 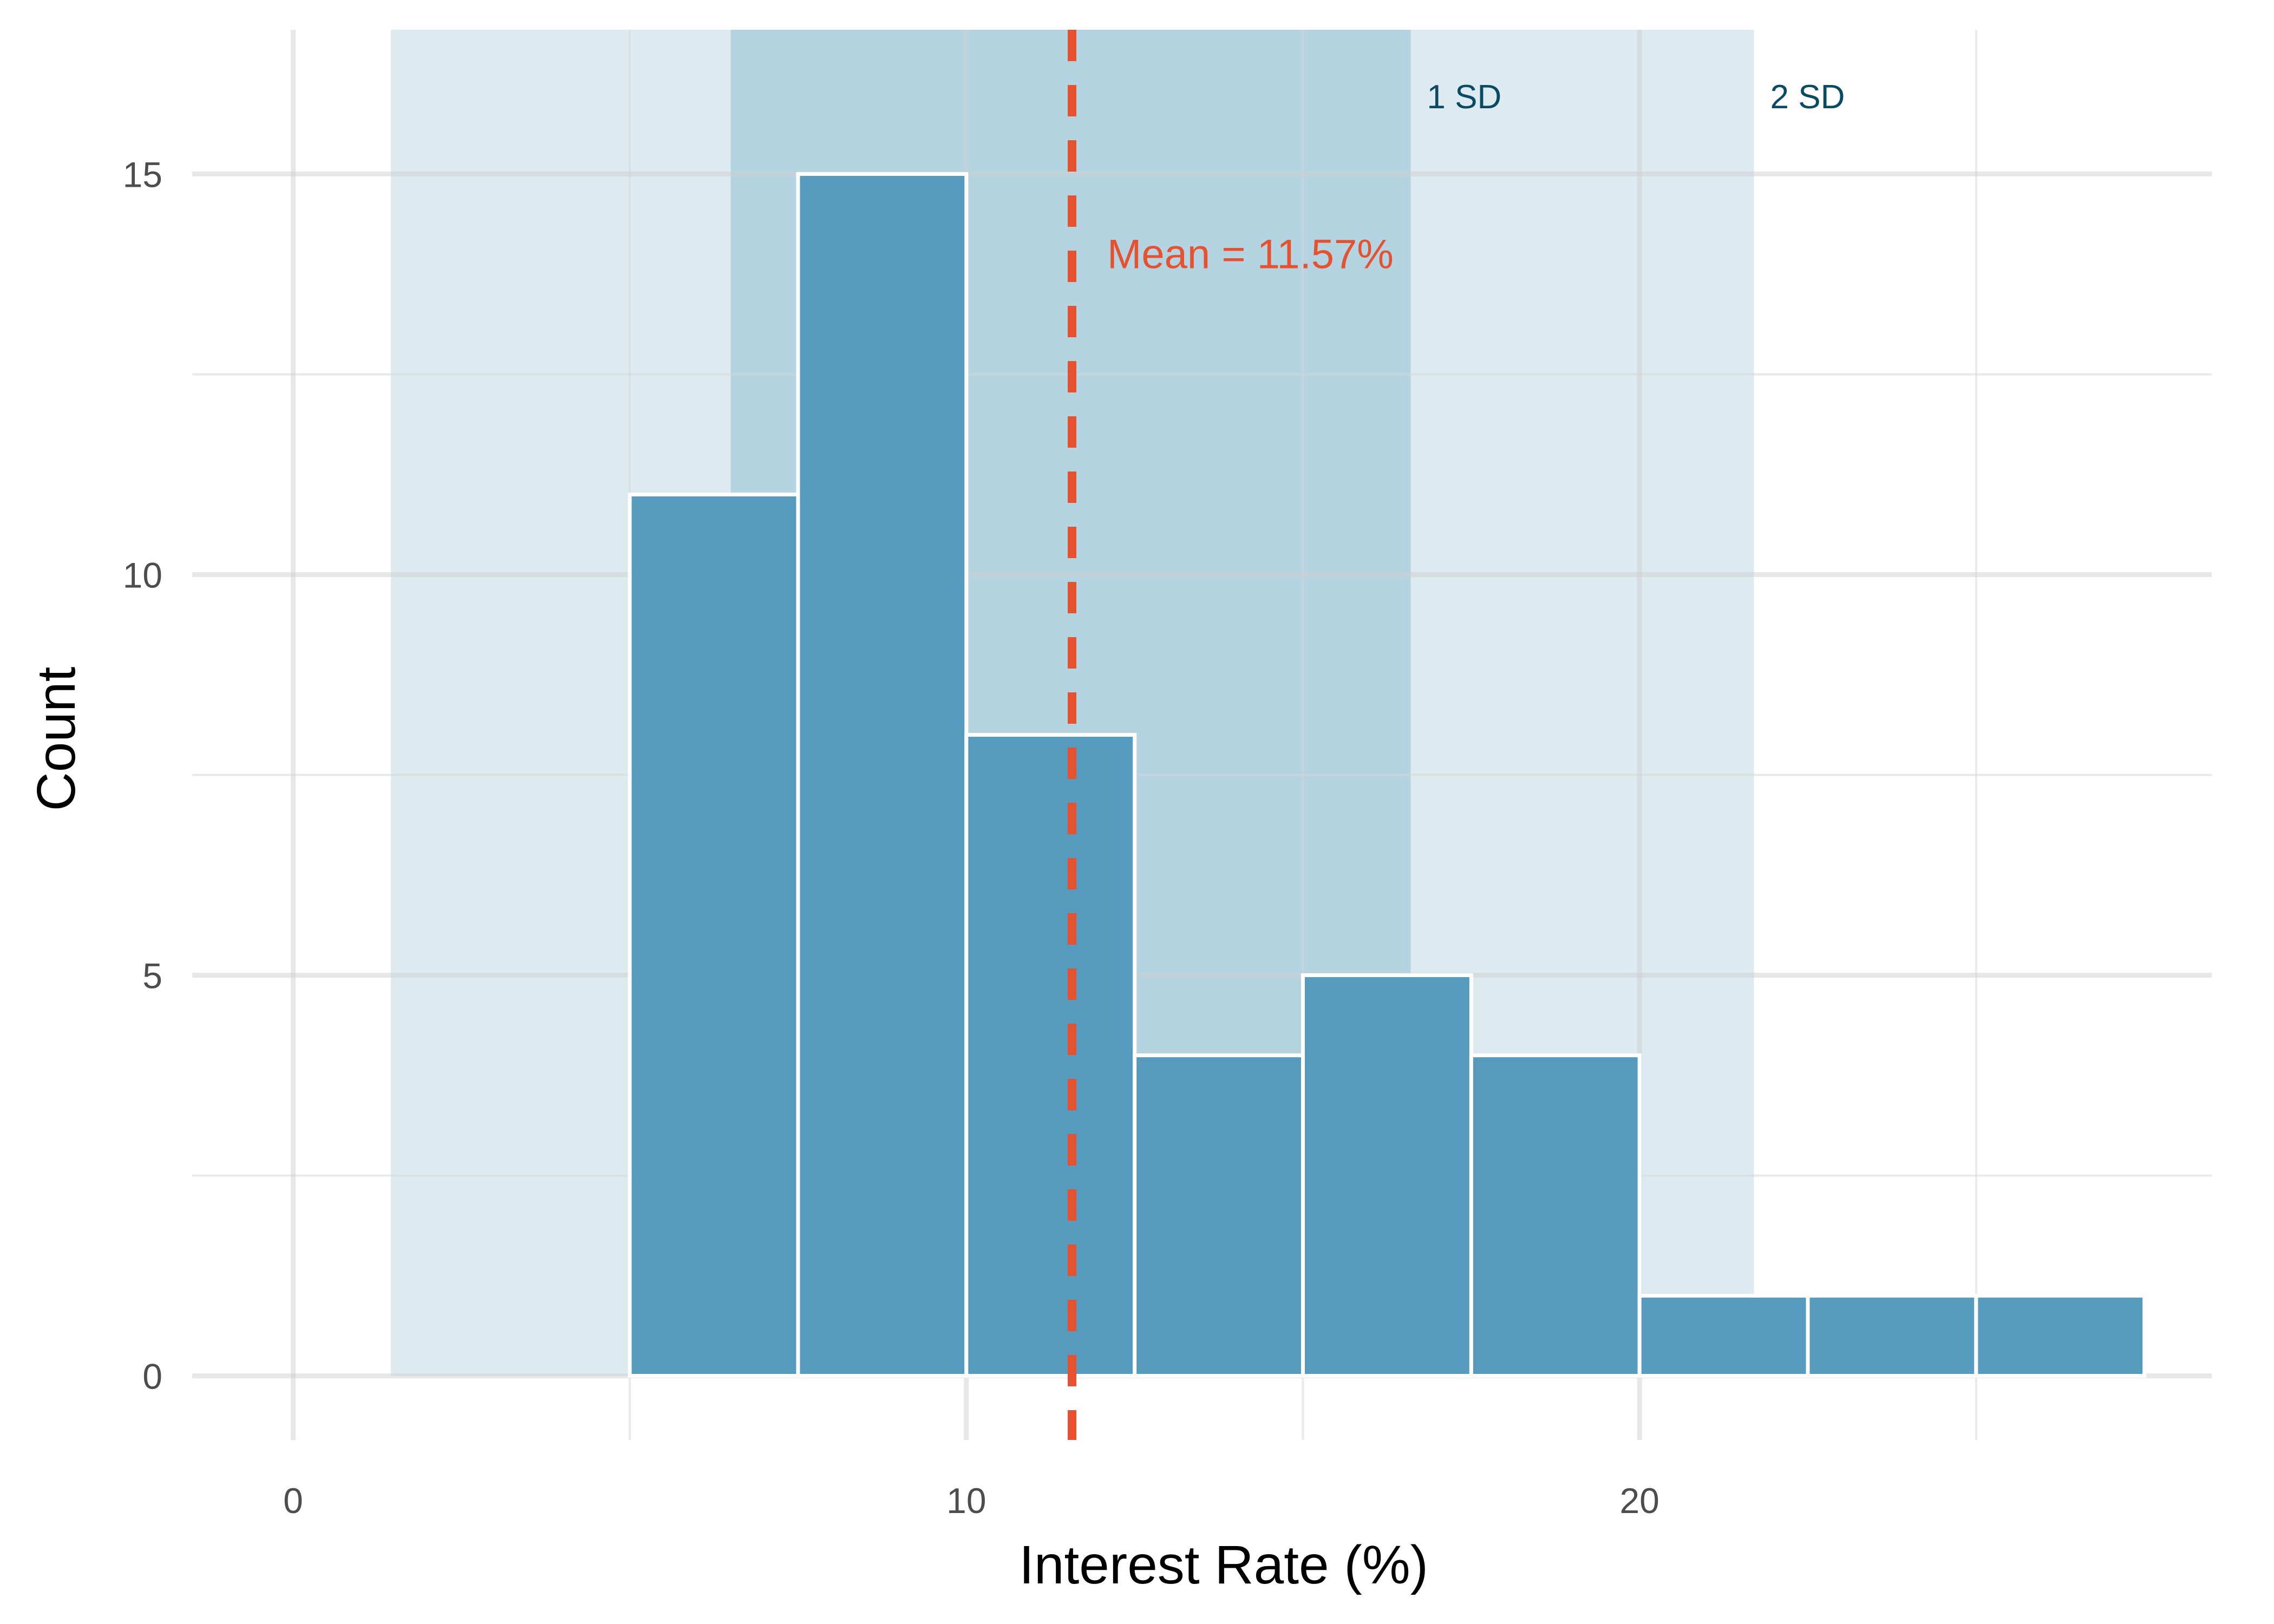 What do you see at coordinates (57, 739) in the screenshot?
I see `y-axis-title: Count` at bounding box center [57, 739].